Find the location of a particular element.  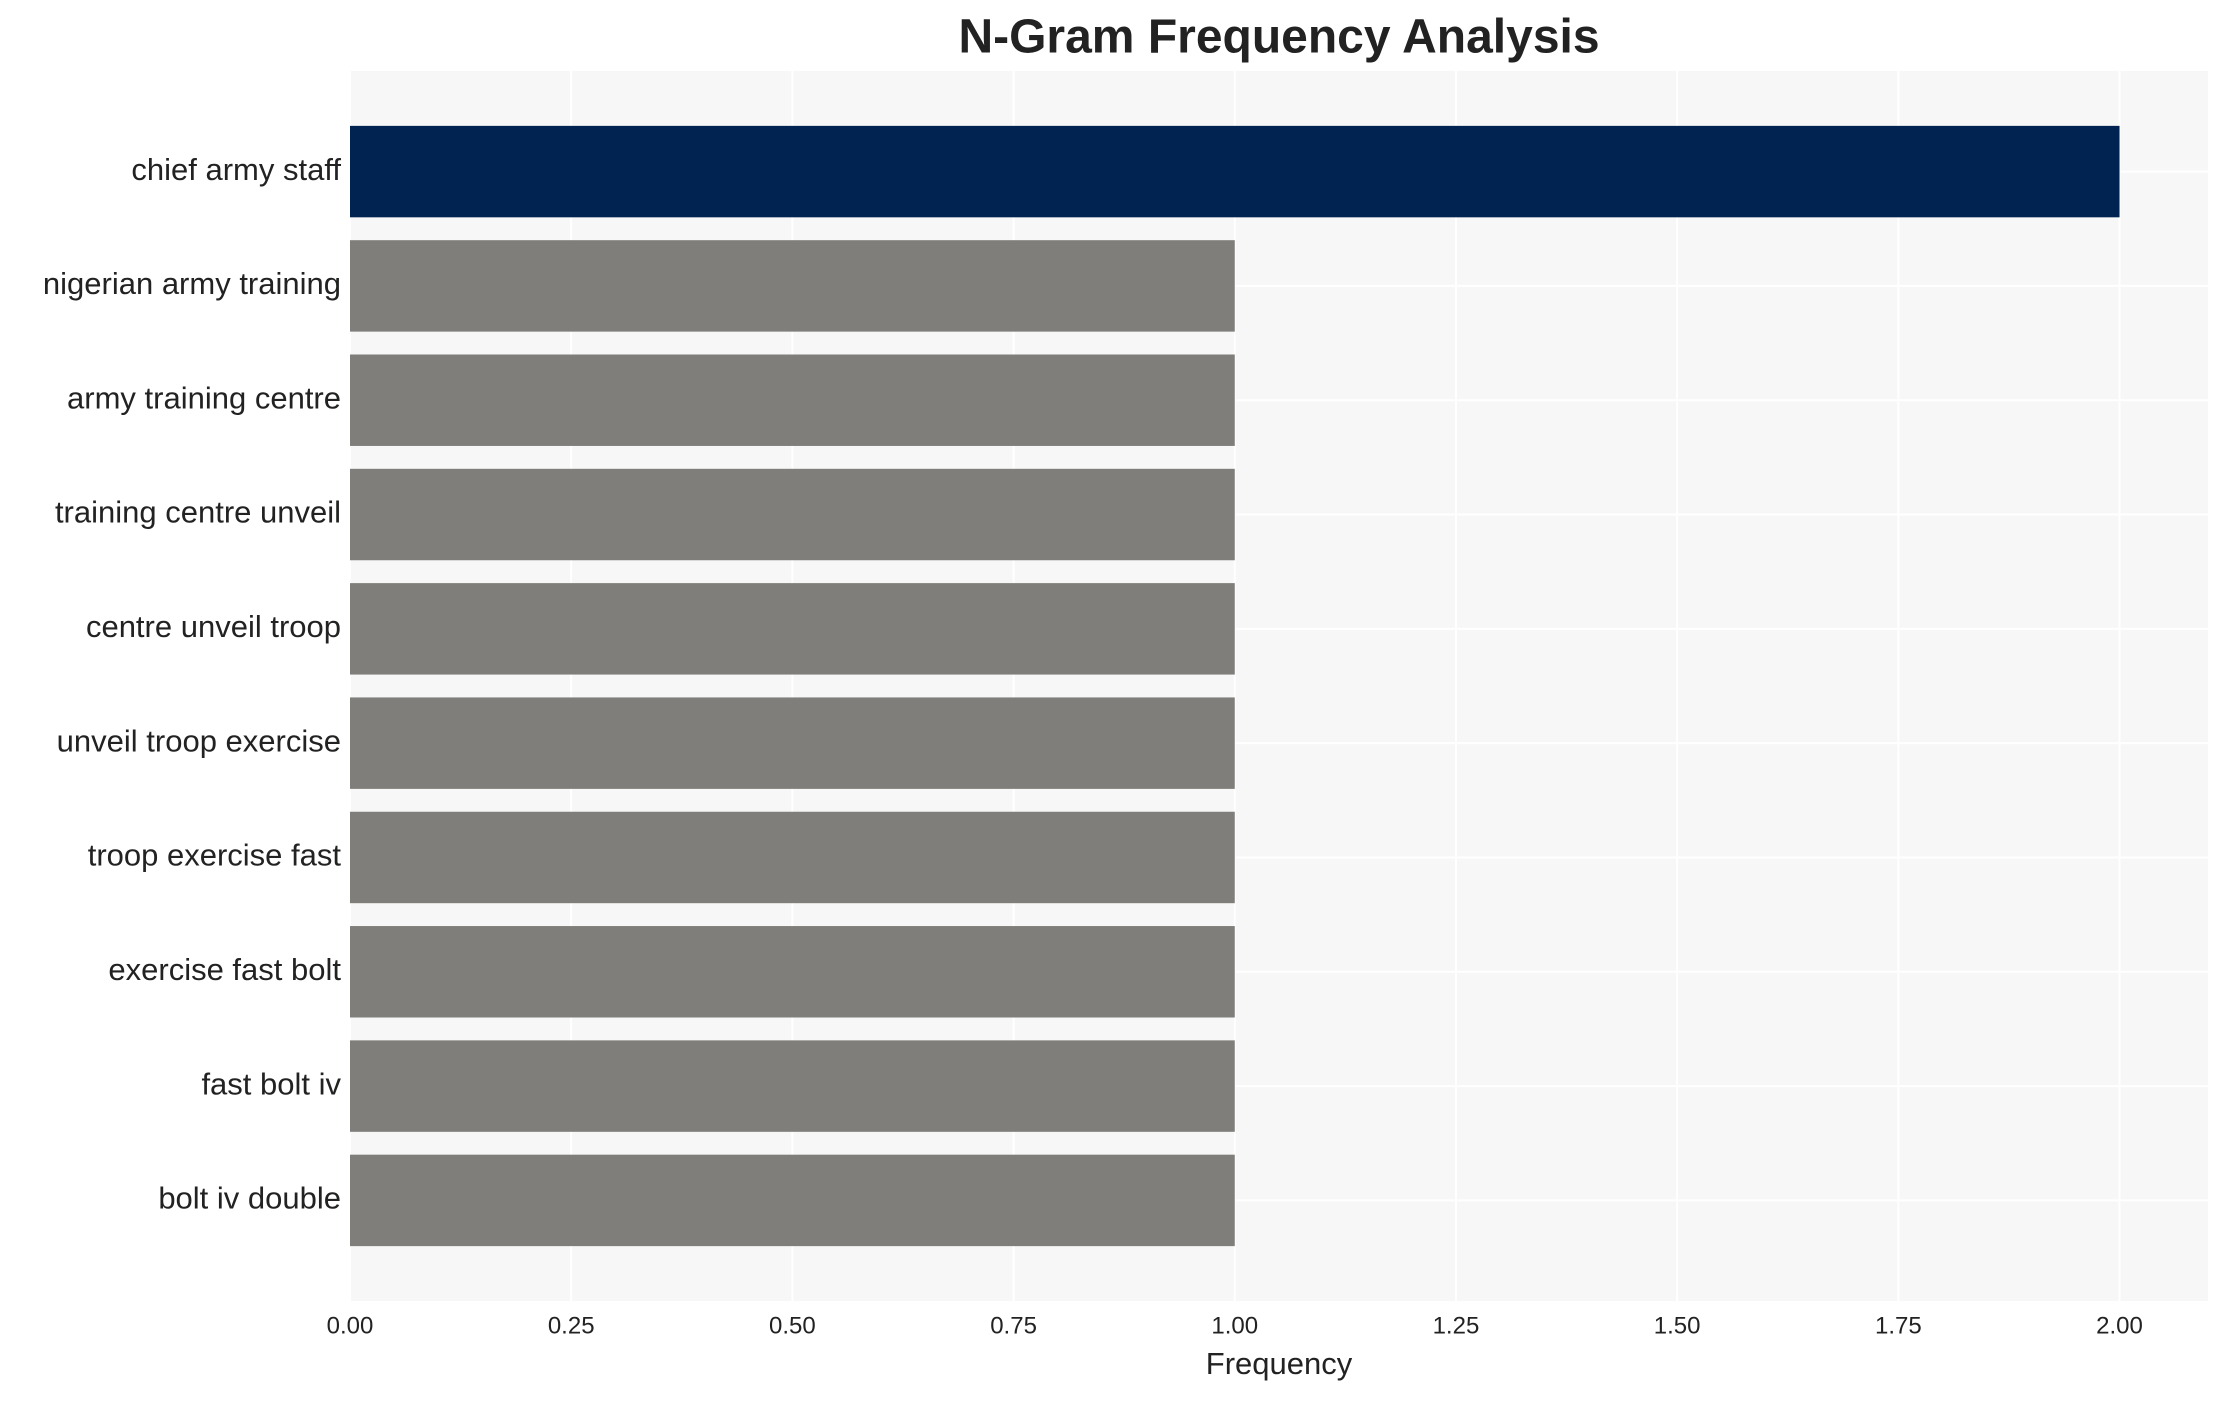

y-tick-label: training centre unveil is located at coordinates (198, 512).